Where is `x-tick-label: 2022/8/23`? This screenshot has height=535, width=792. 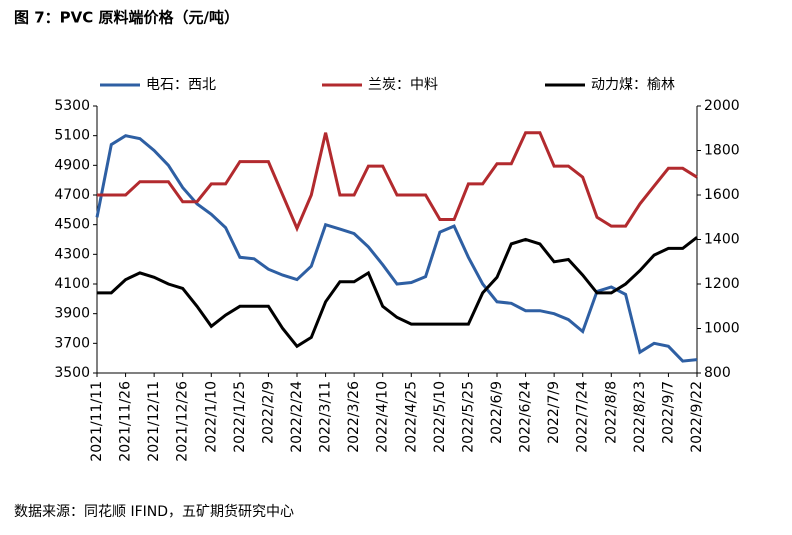 x-tick-label: 2022/8/23 is located at coordinates (640, 417).